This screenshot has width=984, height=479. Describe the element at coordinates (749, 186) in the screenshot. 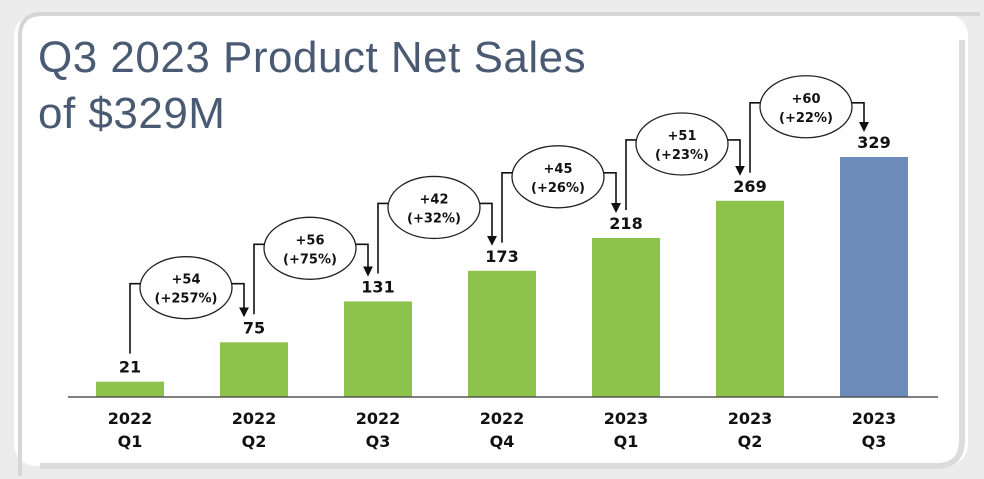

I see `bar-value-label-5: 269` at that location.